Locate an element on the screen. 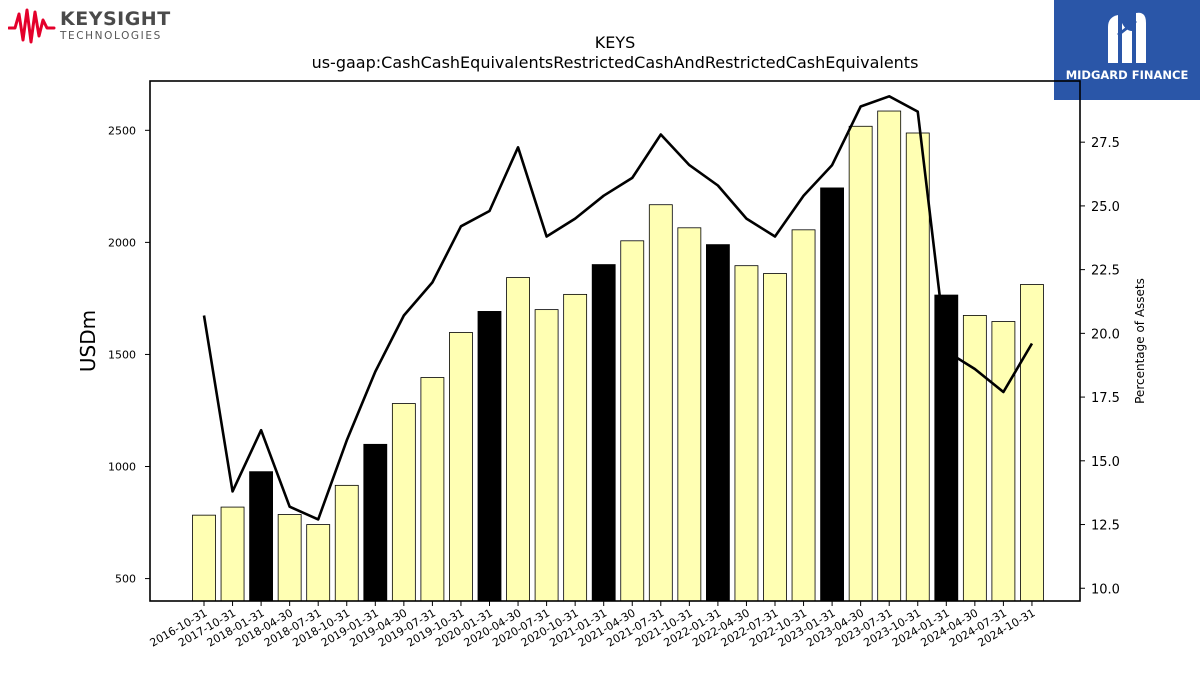 The image size is (1200, 675). y2-tick-label: 20.0 is located at coordinates (1105, 334).